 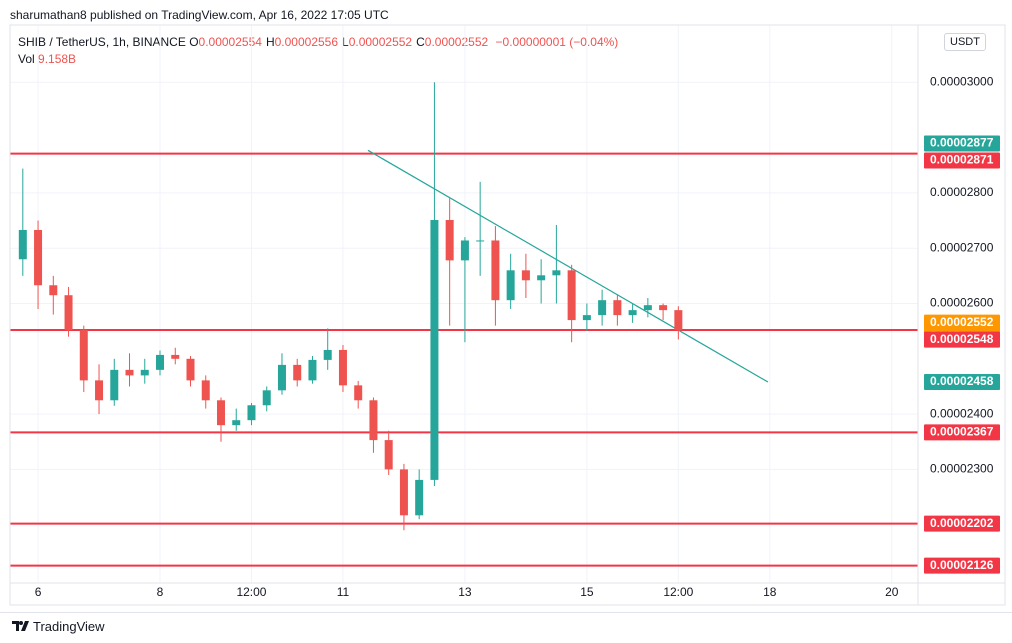 What do you see at coordinates (194, 42) in the screenshot?
I see `ohlc-label: O` at bounding box center [194, 42].